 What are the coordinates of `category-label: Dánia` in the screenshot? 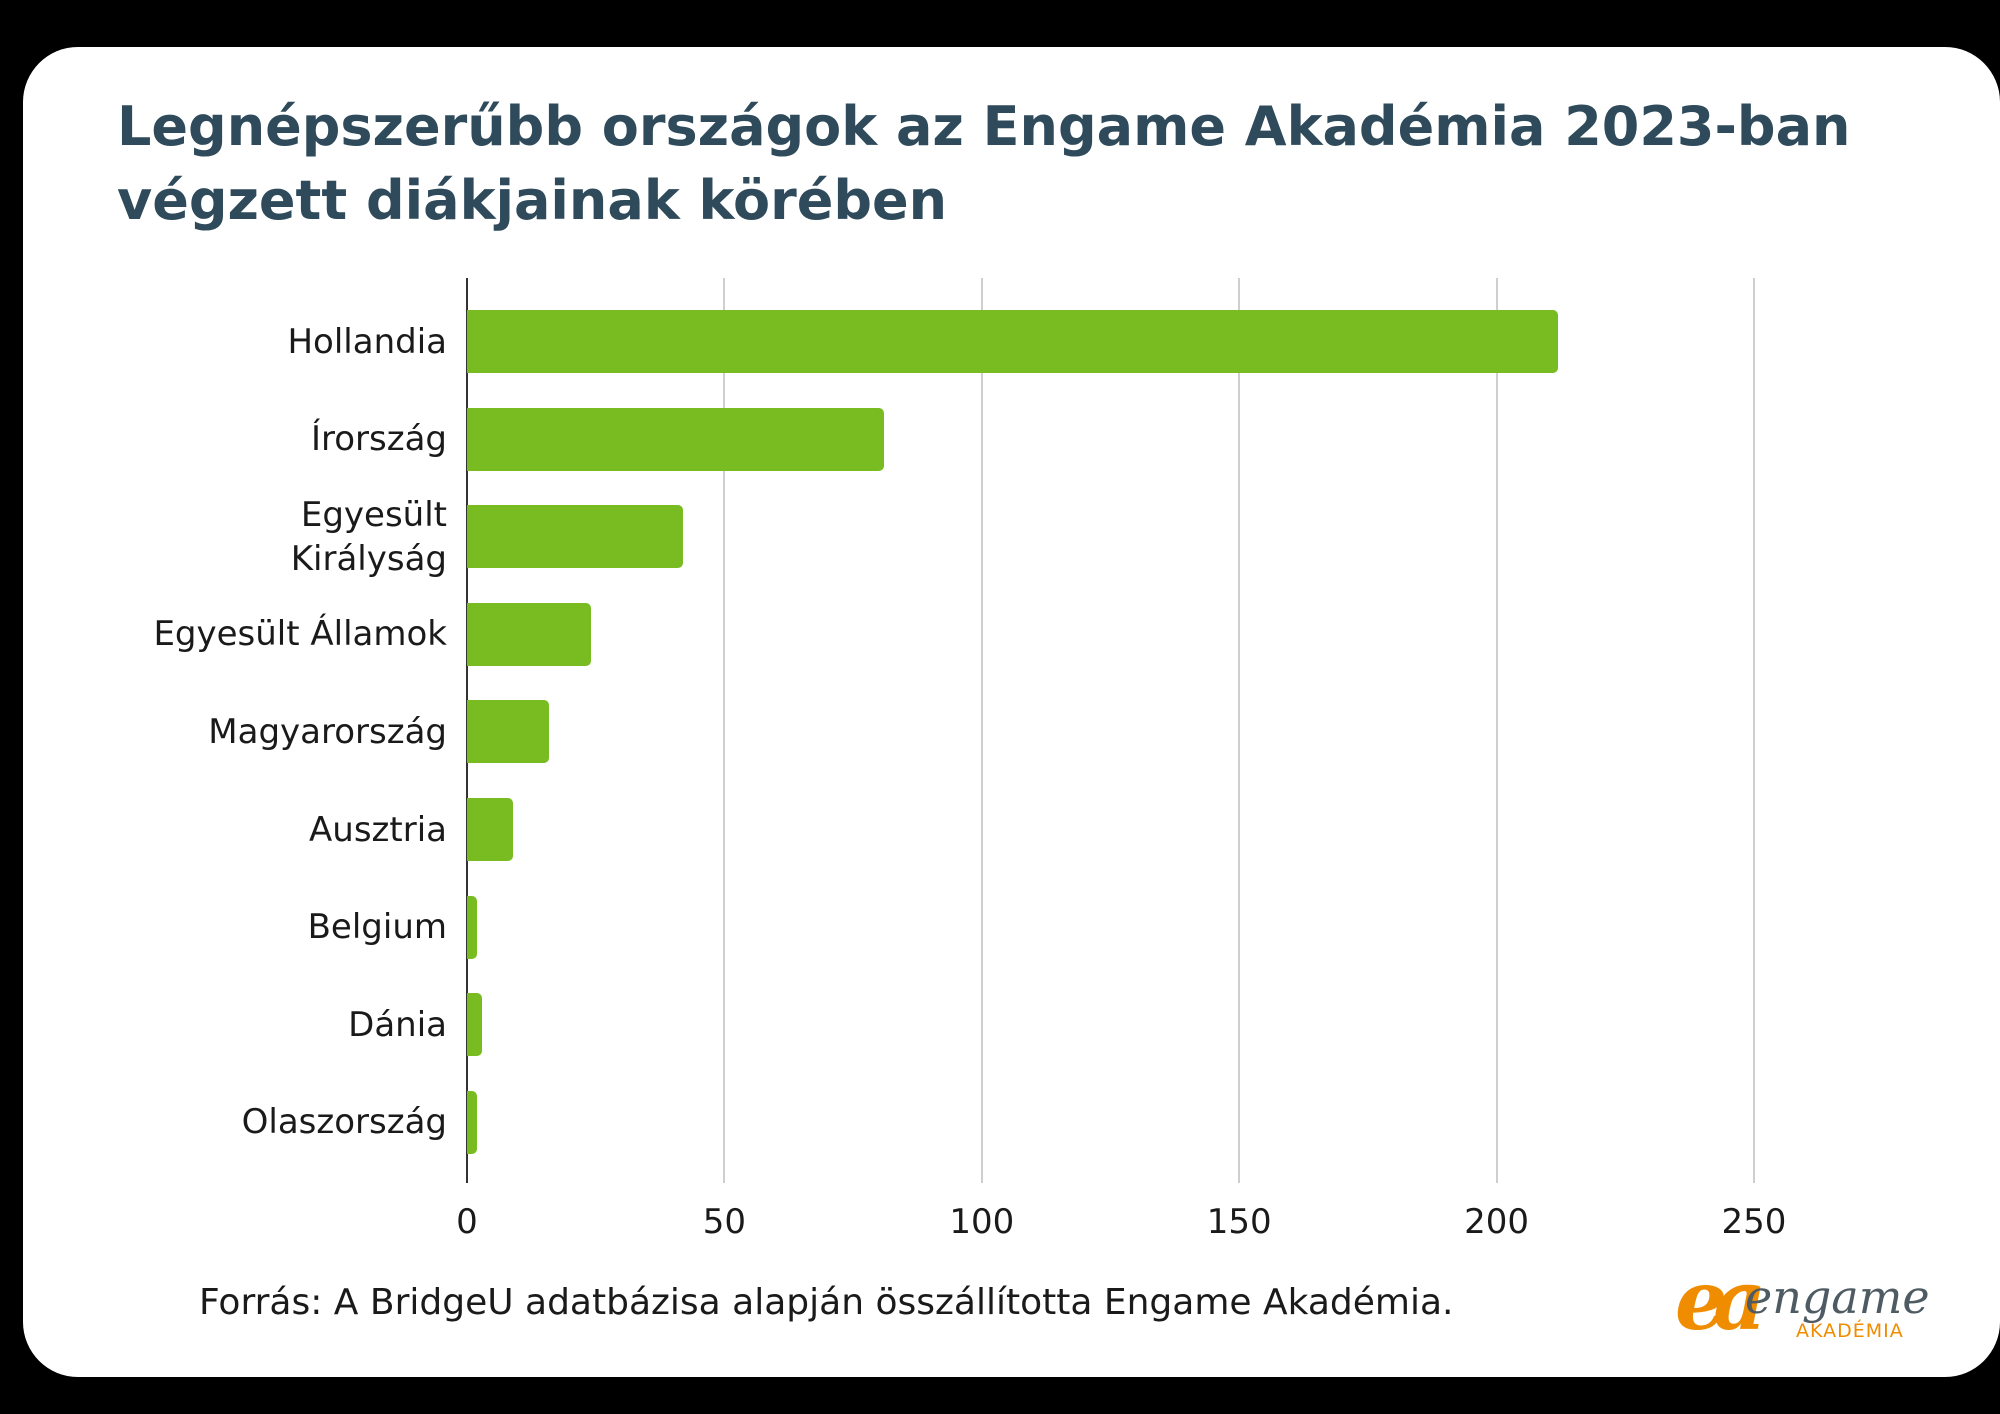 It's located at (267, 1025).